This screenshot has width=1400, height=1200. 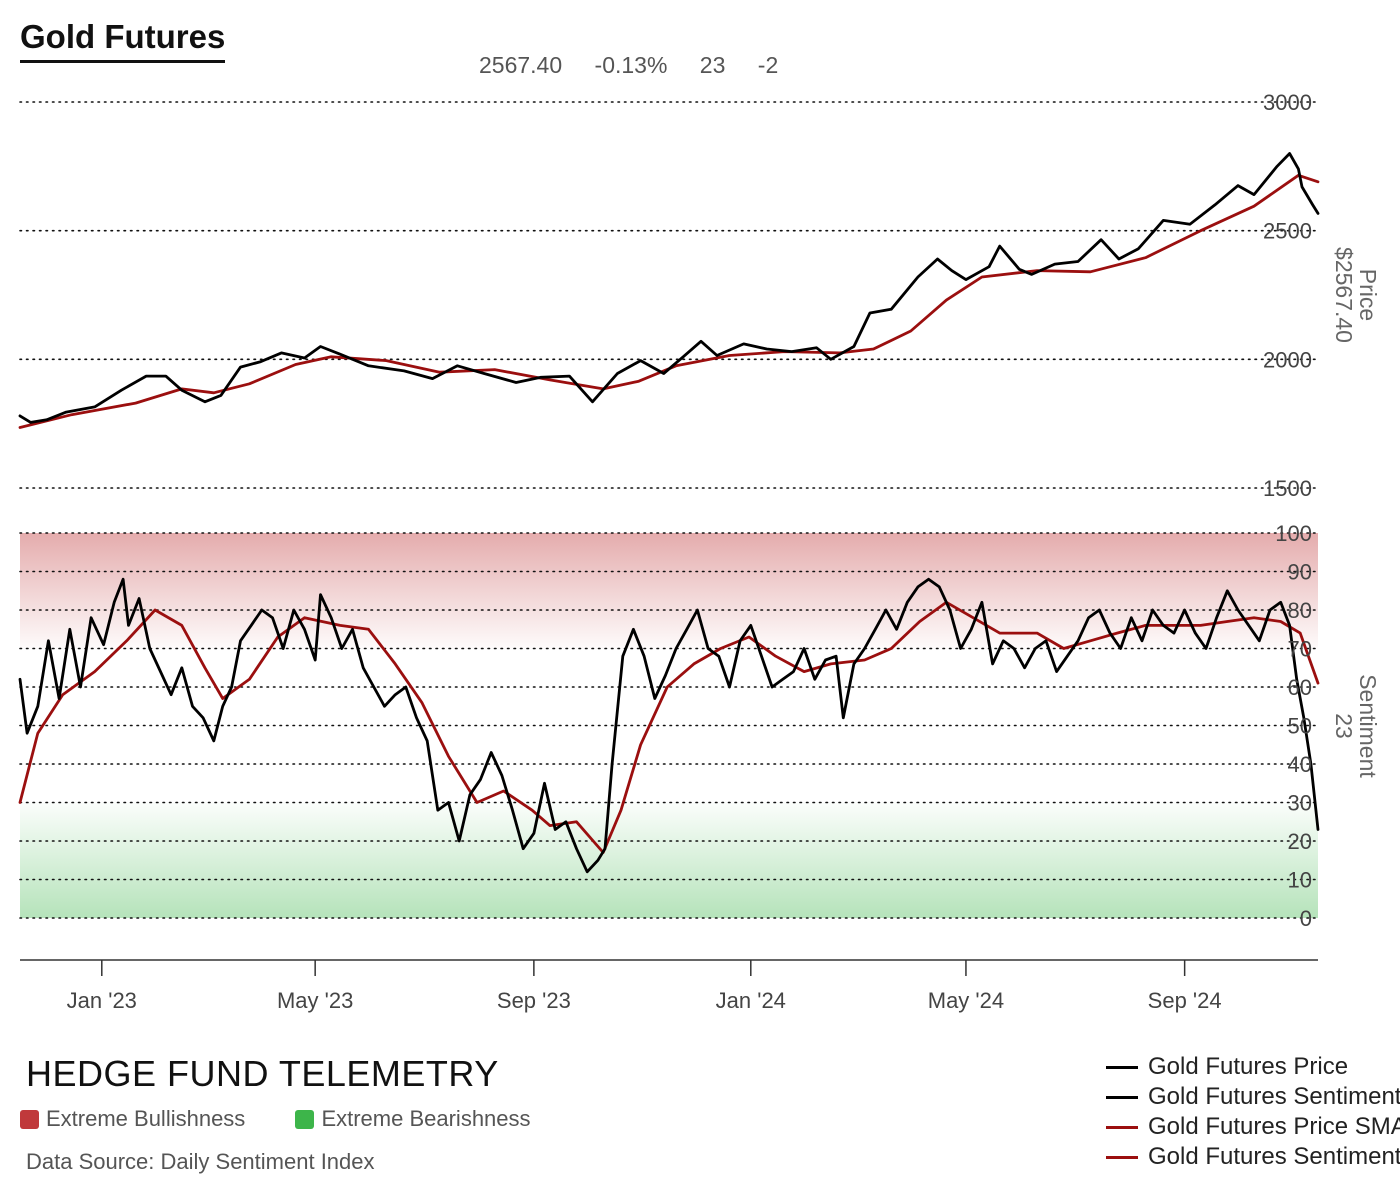 I want to click on legend-item-sentiment: Gold Futures Sentiment, so click(x=1253, y=1097).